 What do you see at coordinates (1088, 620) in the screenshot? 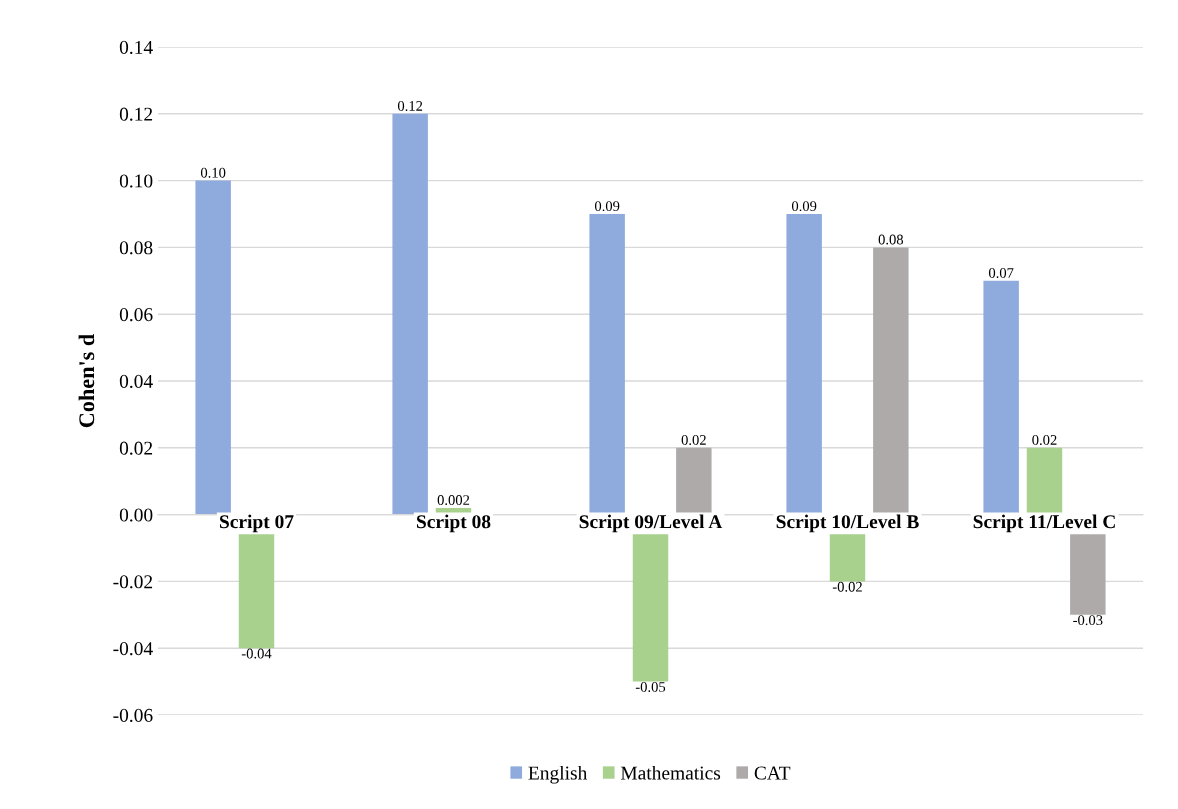
I see `data-label: -0.03` at bounding box center [1088, 620].